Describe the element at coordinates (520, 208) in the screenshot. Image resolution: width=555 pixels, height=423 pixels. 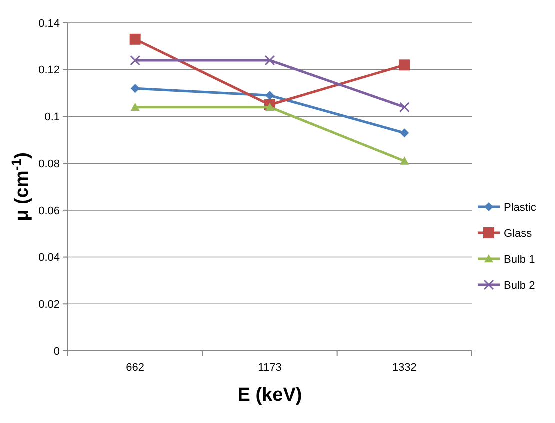
I see `legend-label: Plastic` at that location.